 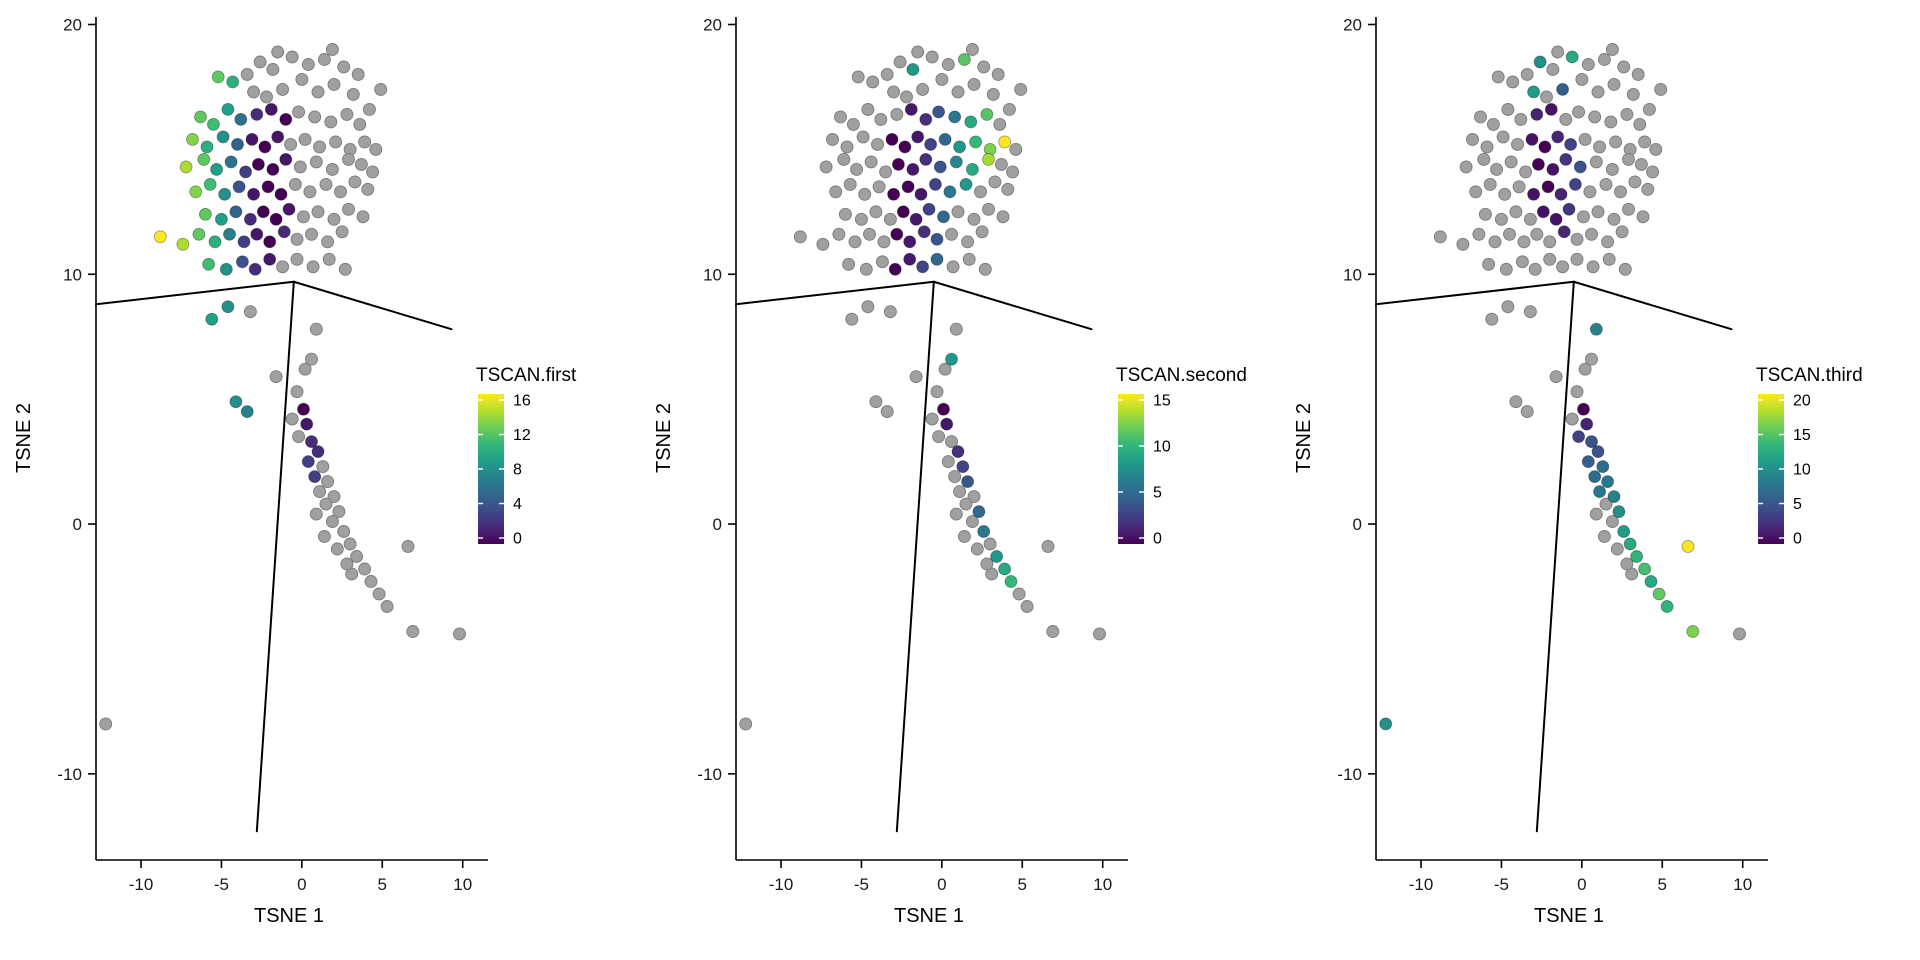 What do you see at coordinates (522, 435) in the screenshot?
I see `svg-text: 12` at bounding box center [522, 435].